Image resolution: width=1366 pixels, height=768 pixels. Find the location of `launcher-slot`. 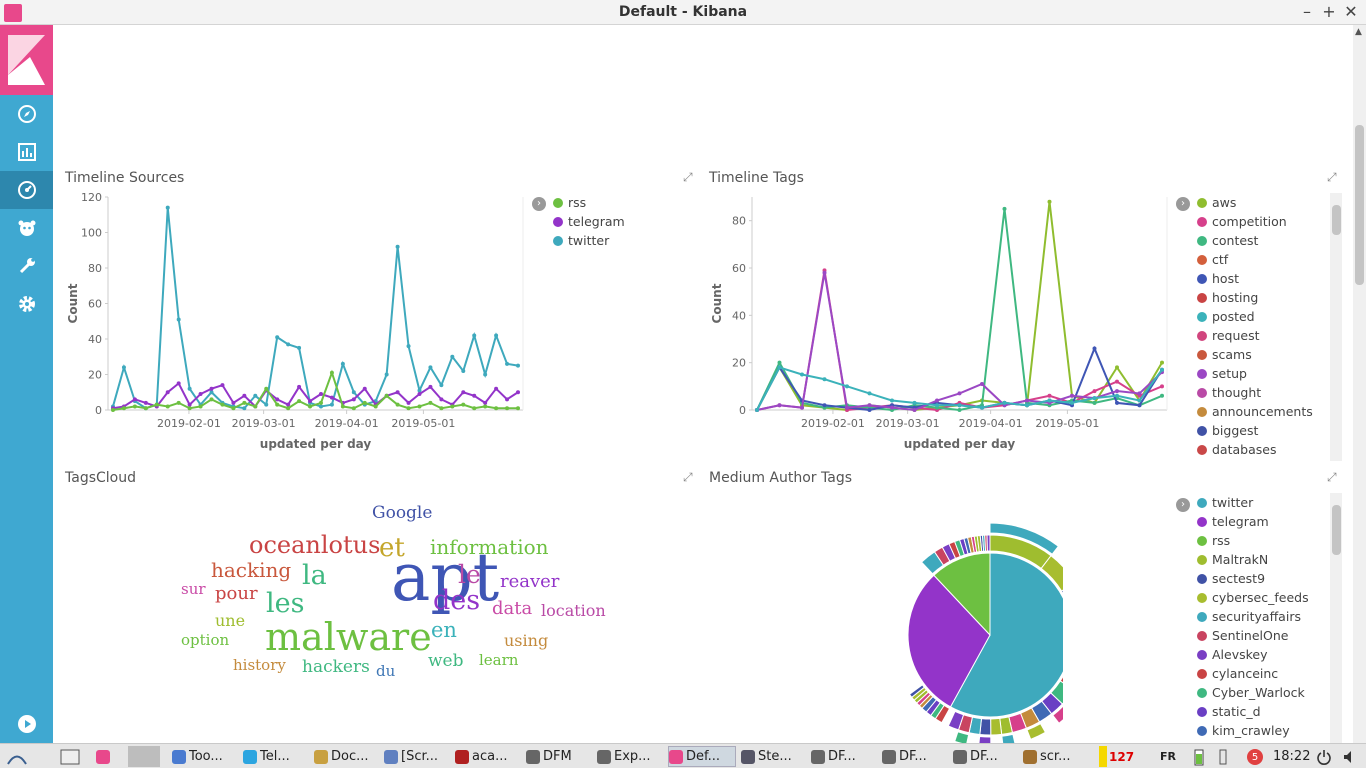

launcher-slot is located at coordinates (144, 756).